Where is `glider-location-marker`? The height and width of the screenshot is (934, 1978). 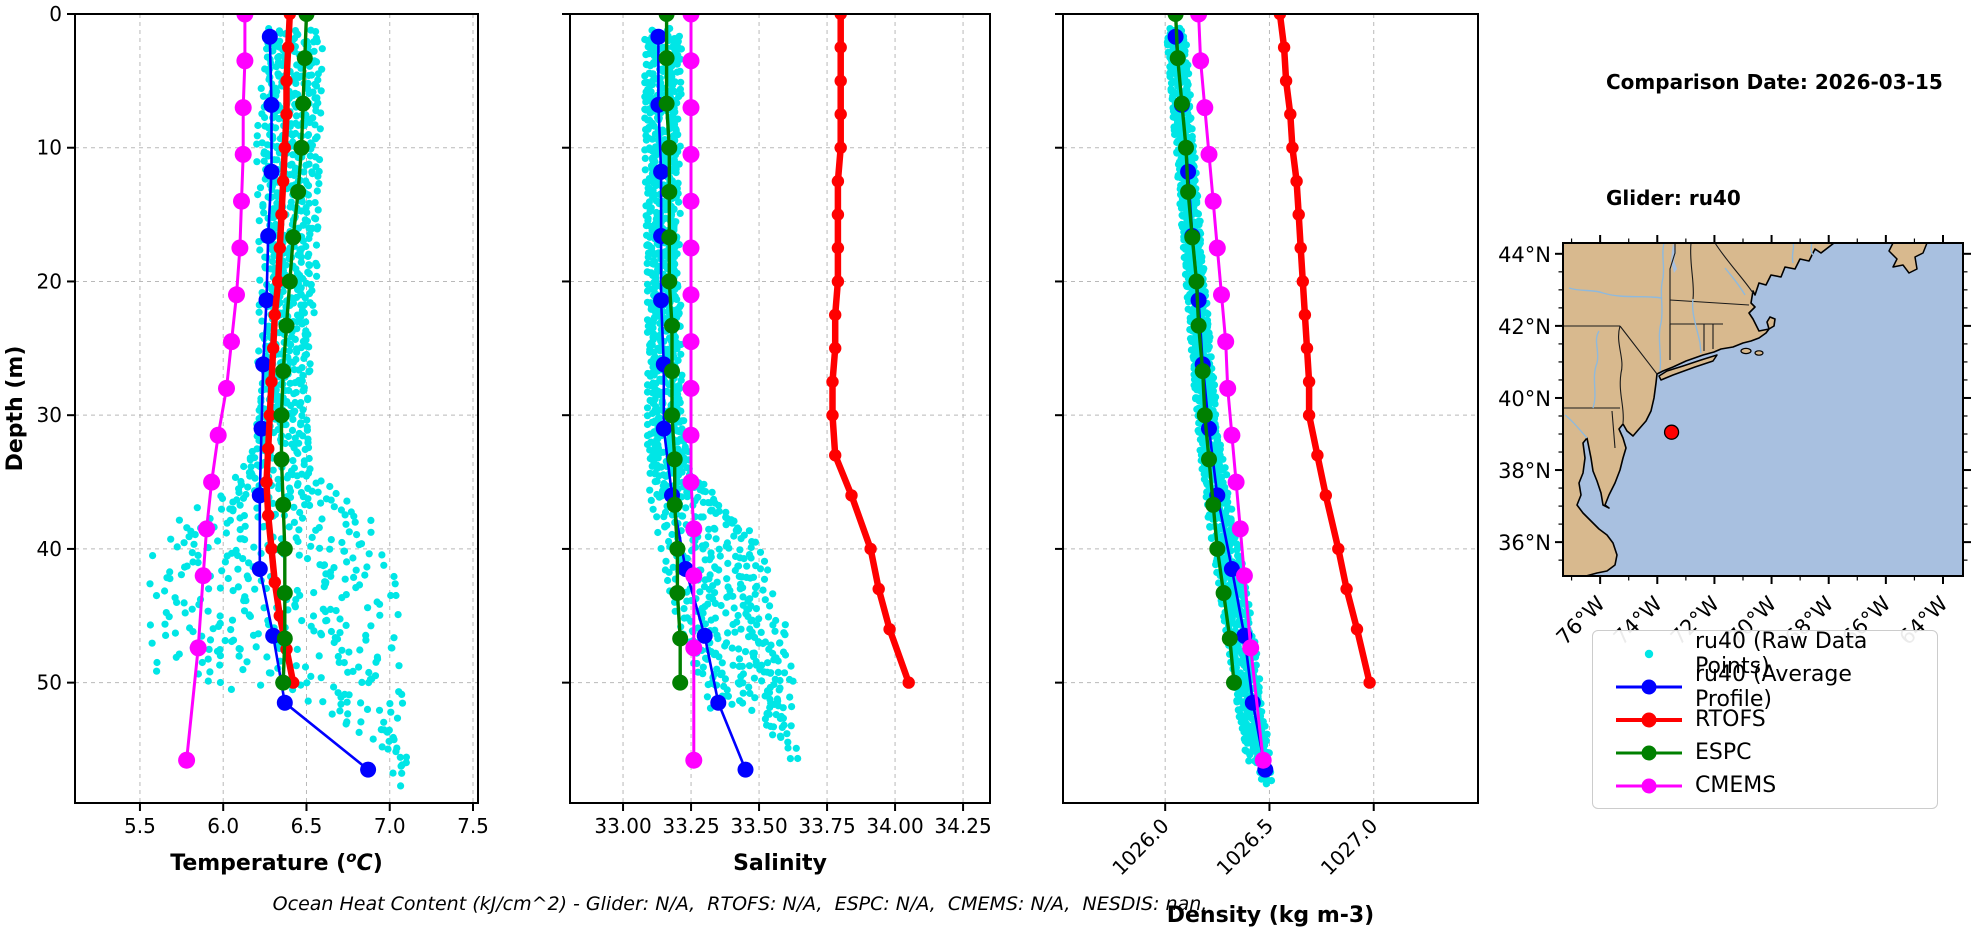 glider-location-marker is located at coordinates (1671, 432).